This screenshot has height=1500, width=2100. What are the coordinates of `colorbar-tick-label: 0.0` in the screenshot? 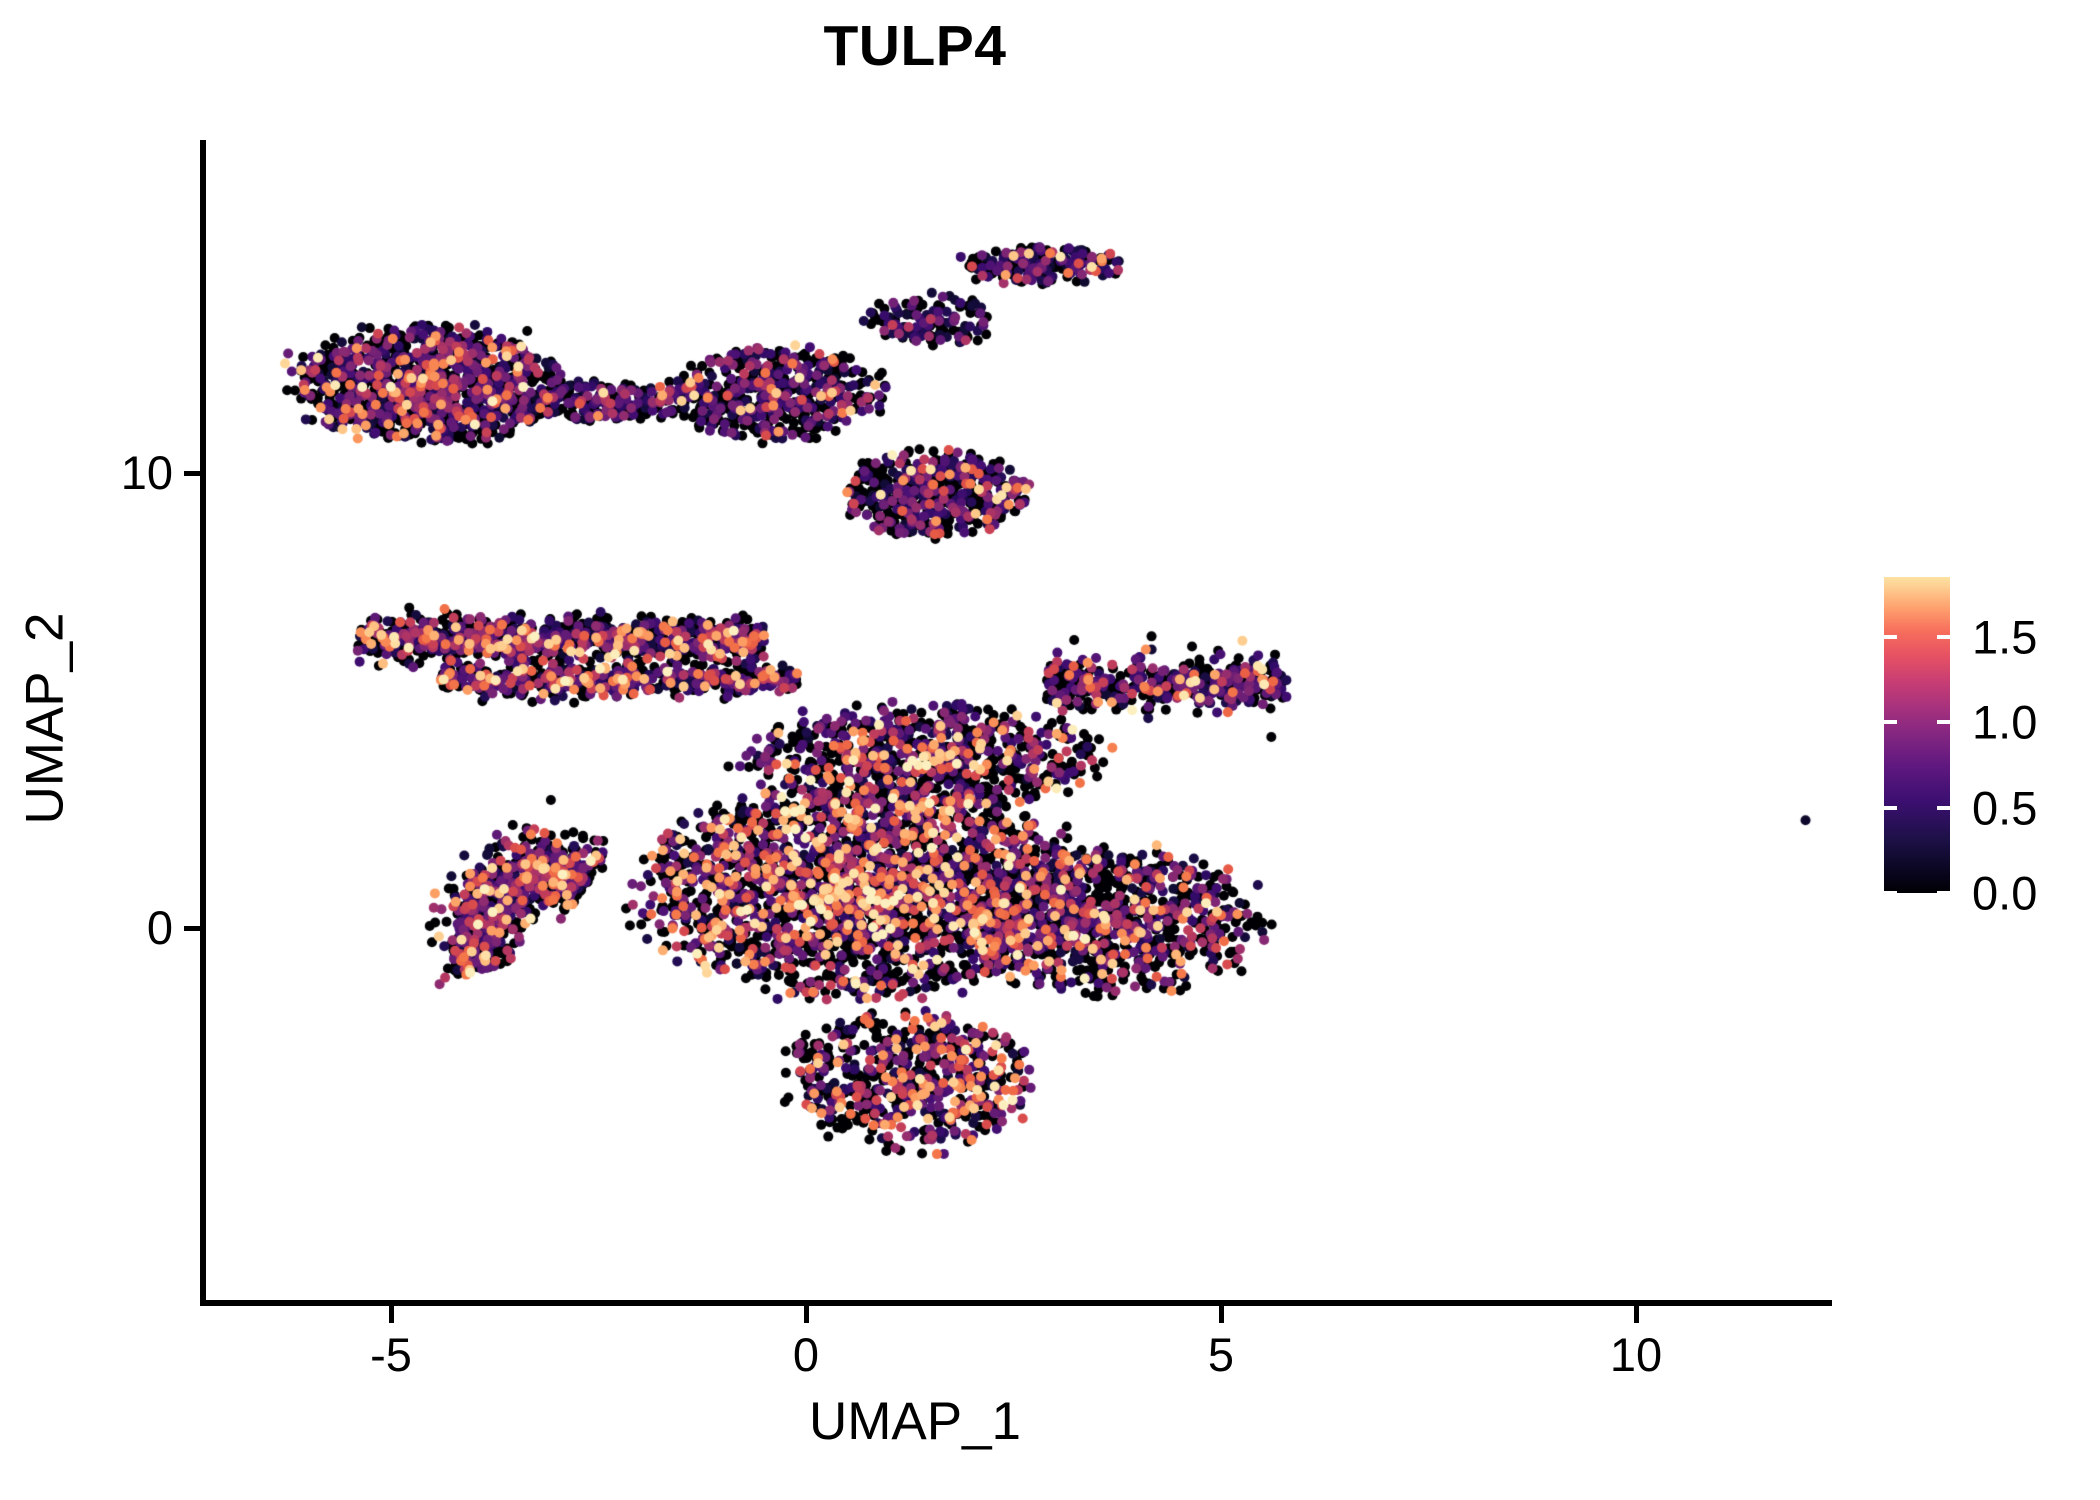 It's located at (2005, 893).